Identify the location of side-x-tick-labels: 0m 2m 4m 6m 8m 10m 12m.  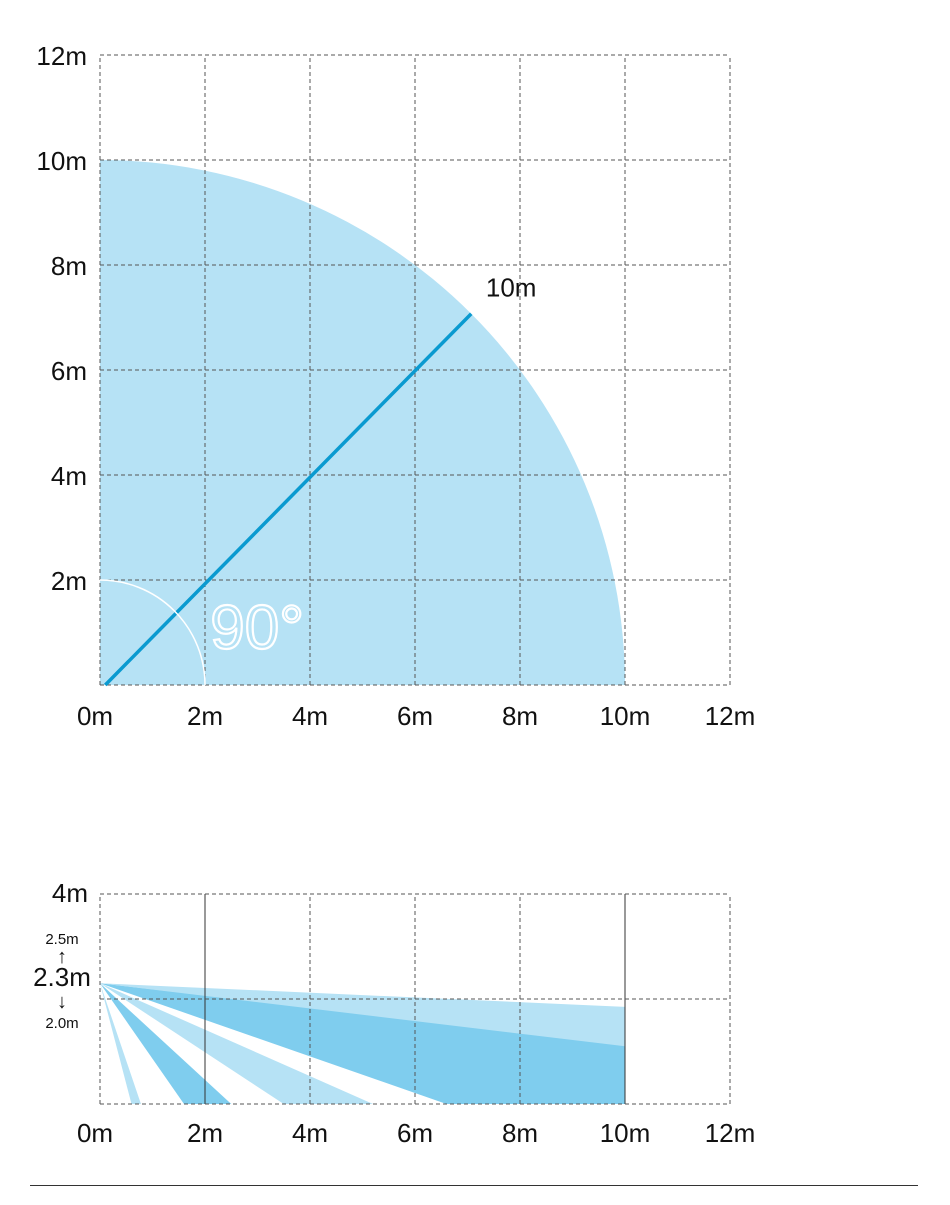
(416, 1133).